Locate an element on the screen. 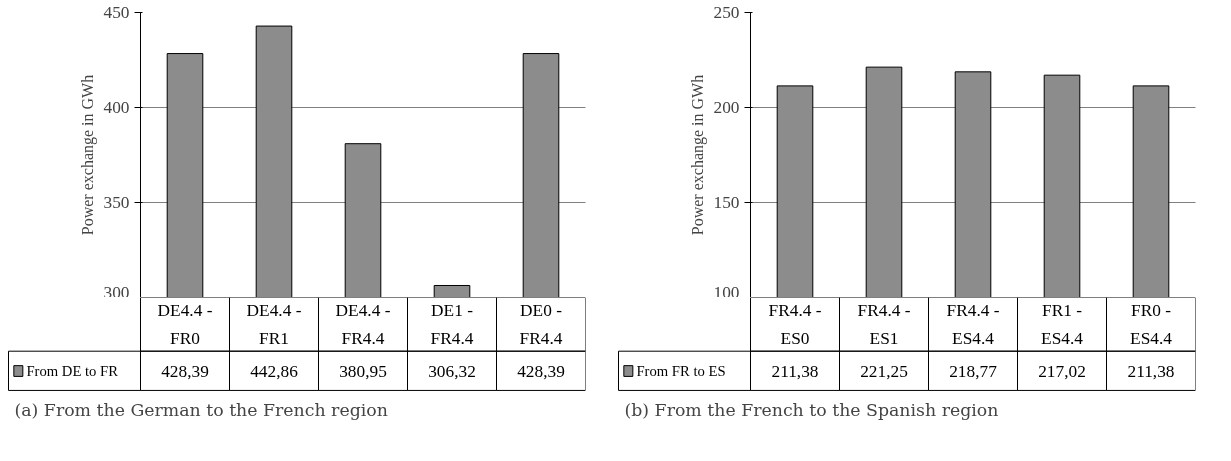 This screenshot has height=461, width=1231. y-tick-label: 400 is located at coordinates (116, 107).